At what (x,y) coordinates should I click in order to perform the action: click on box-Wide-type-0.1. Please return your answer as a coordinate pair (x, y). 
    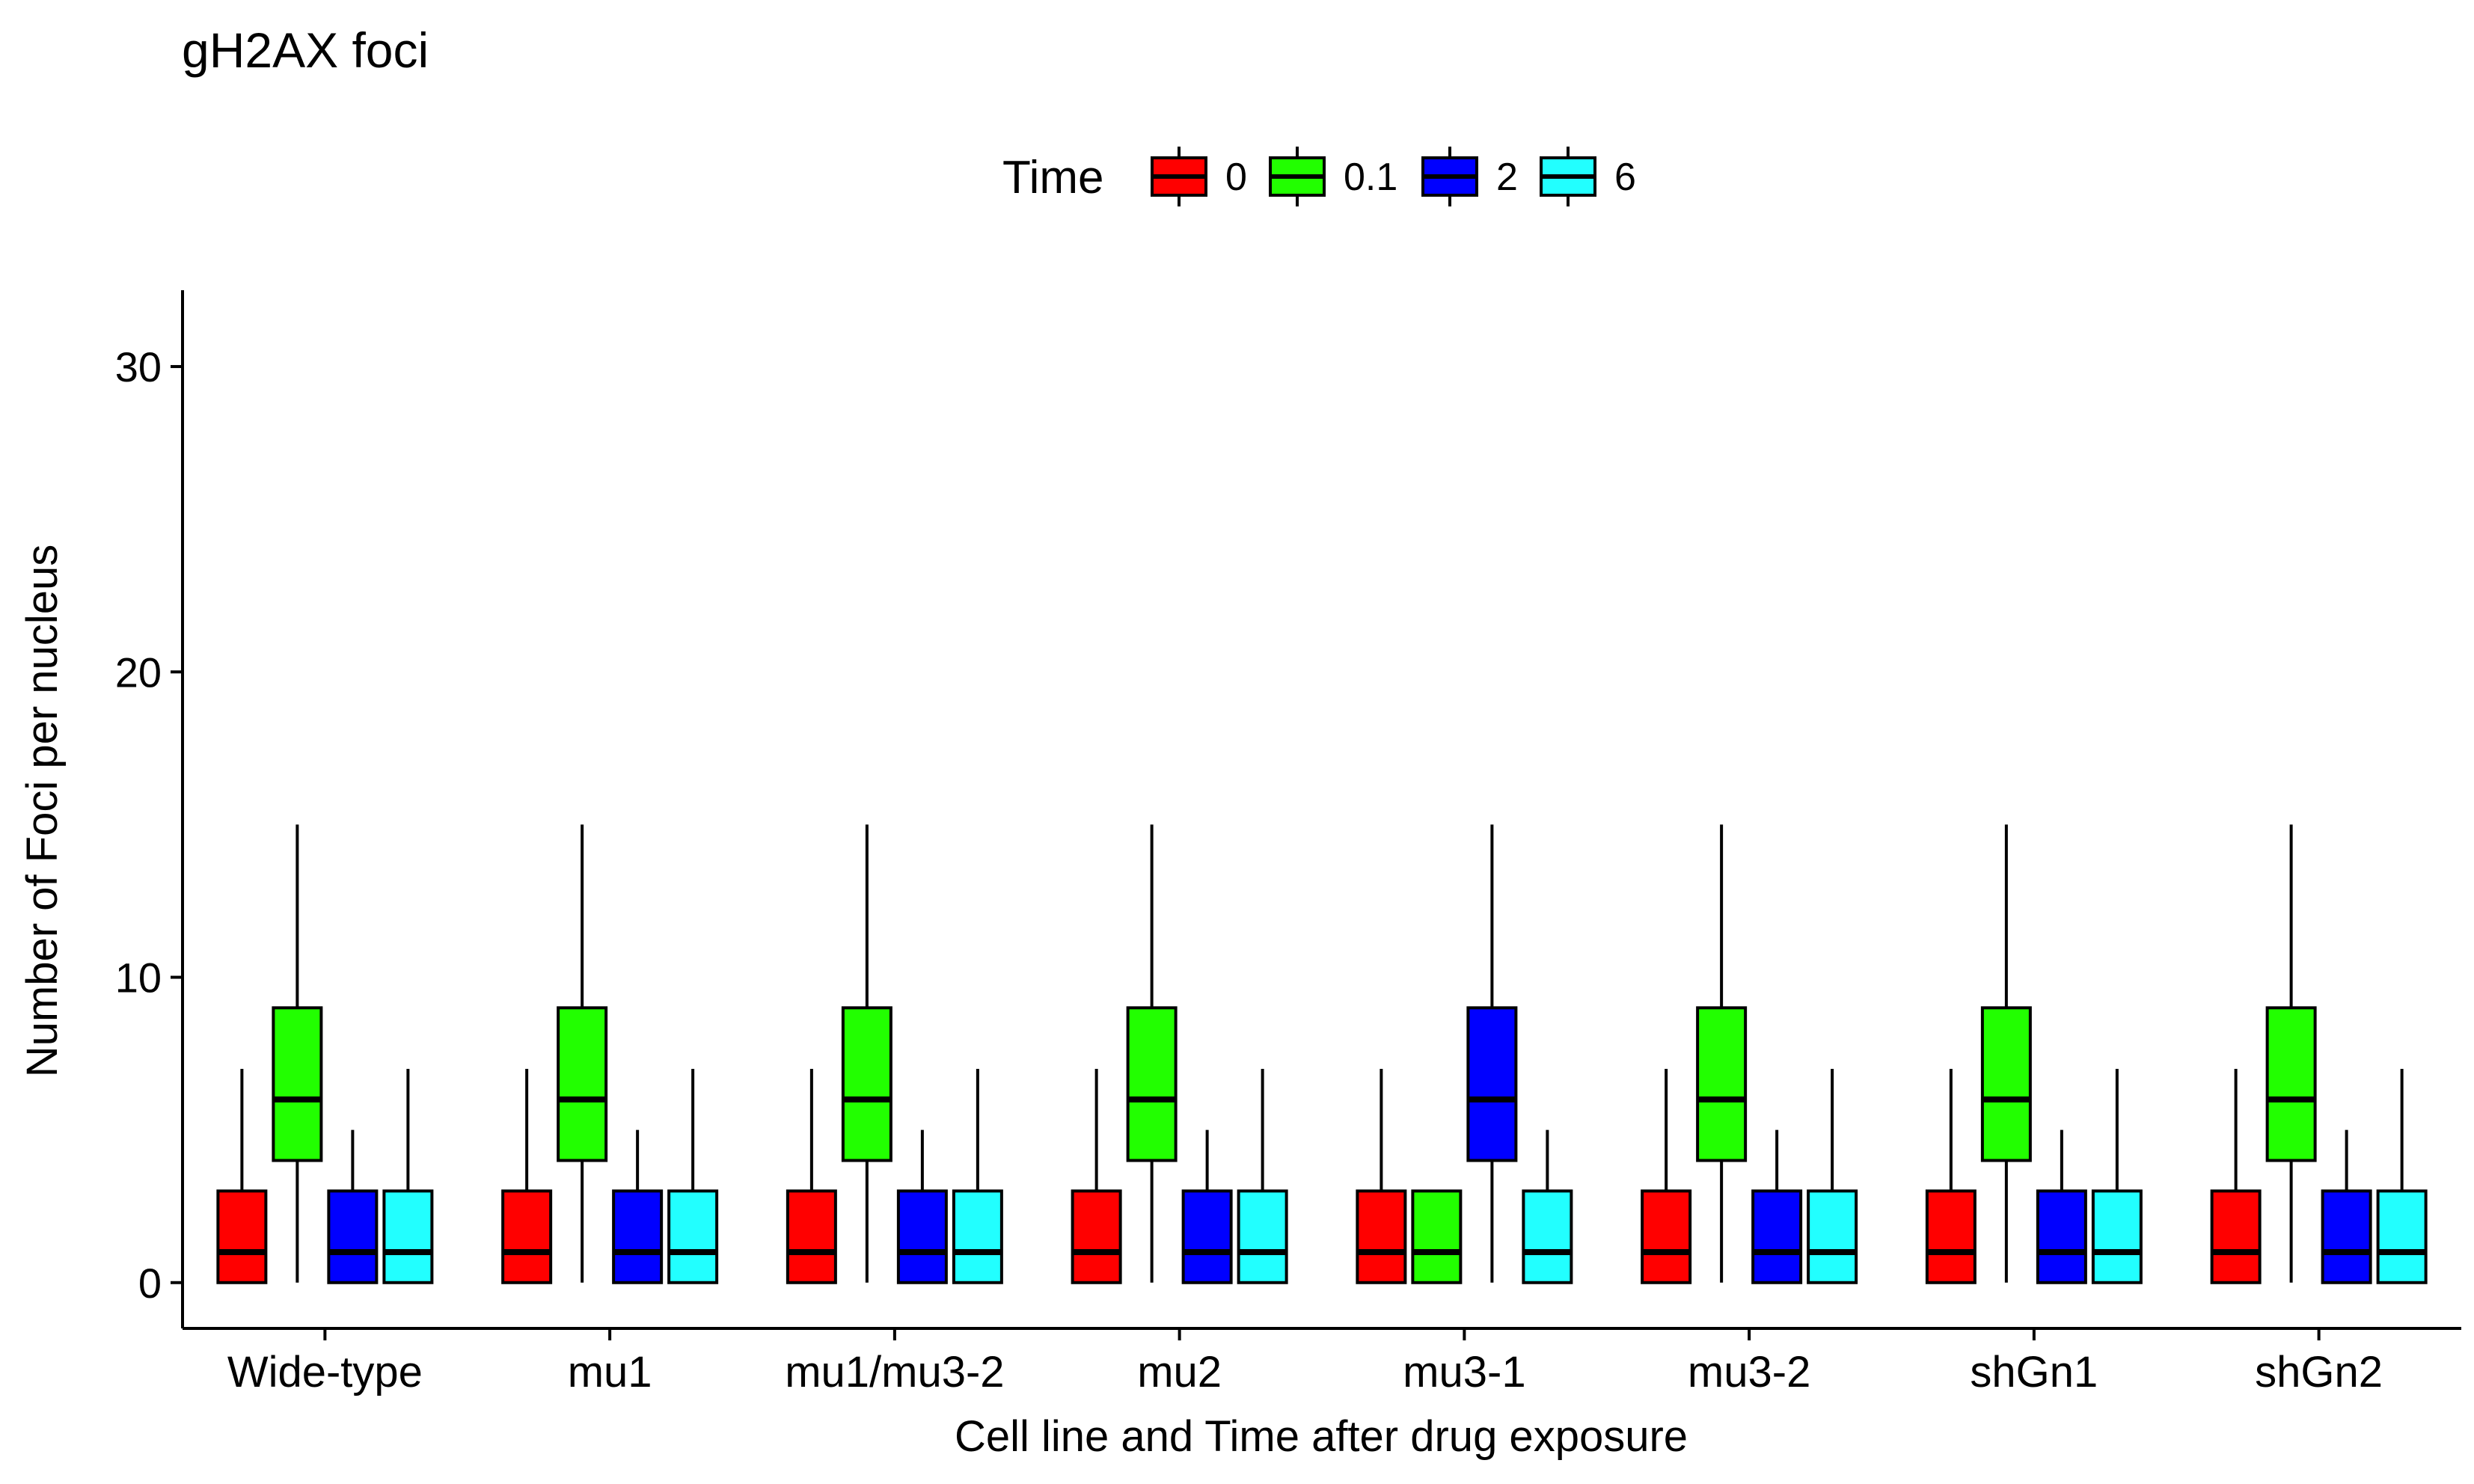
    Looking at the image, I should click on (297, 1053).